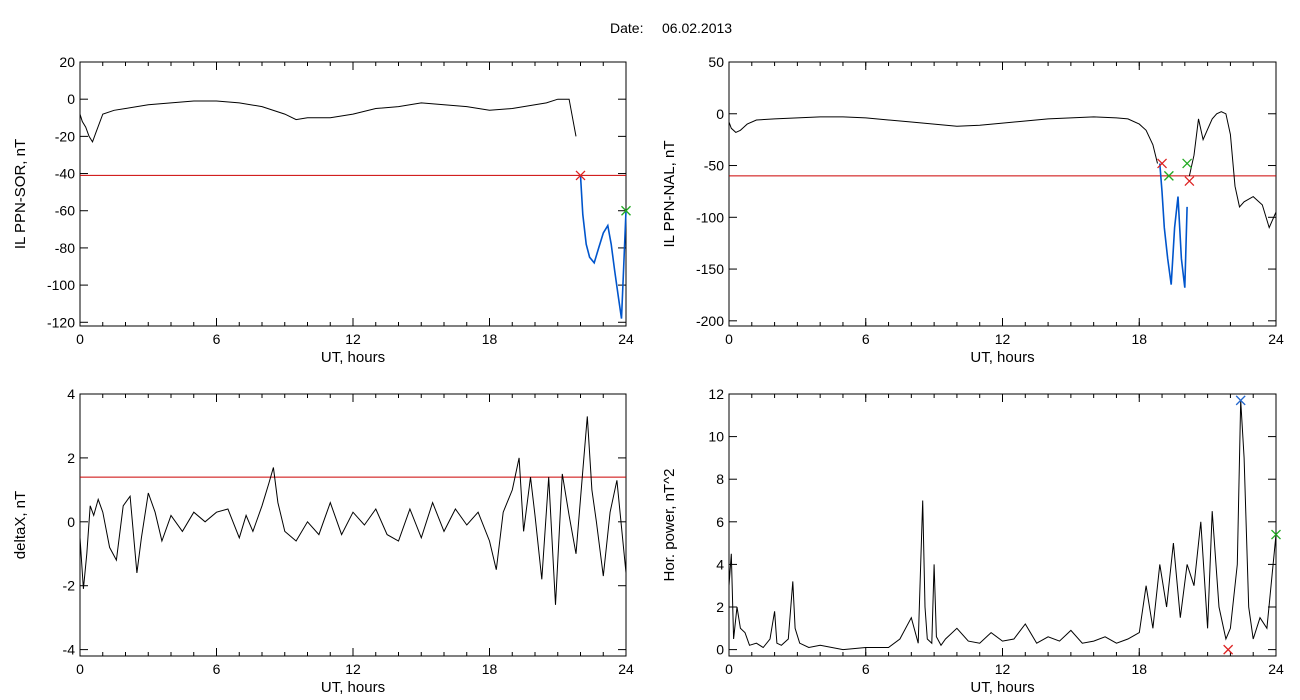 Image resolution: width=1300 pixels, height=700 pixels. Describe the element at coordinates (716, 62) in the screenshot. I see `y-tick-label: 50` at that location.